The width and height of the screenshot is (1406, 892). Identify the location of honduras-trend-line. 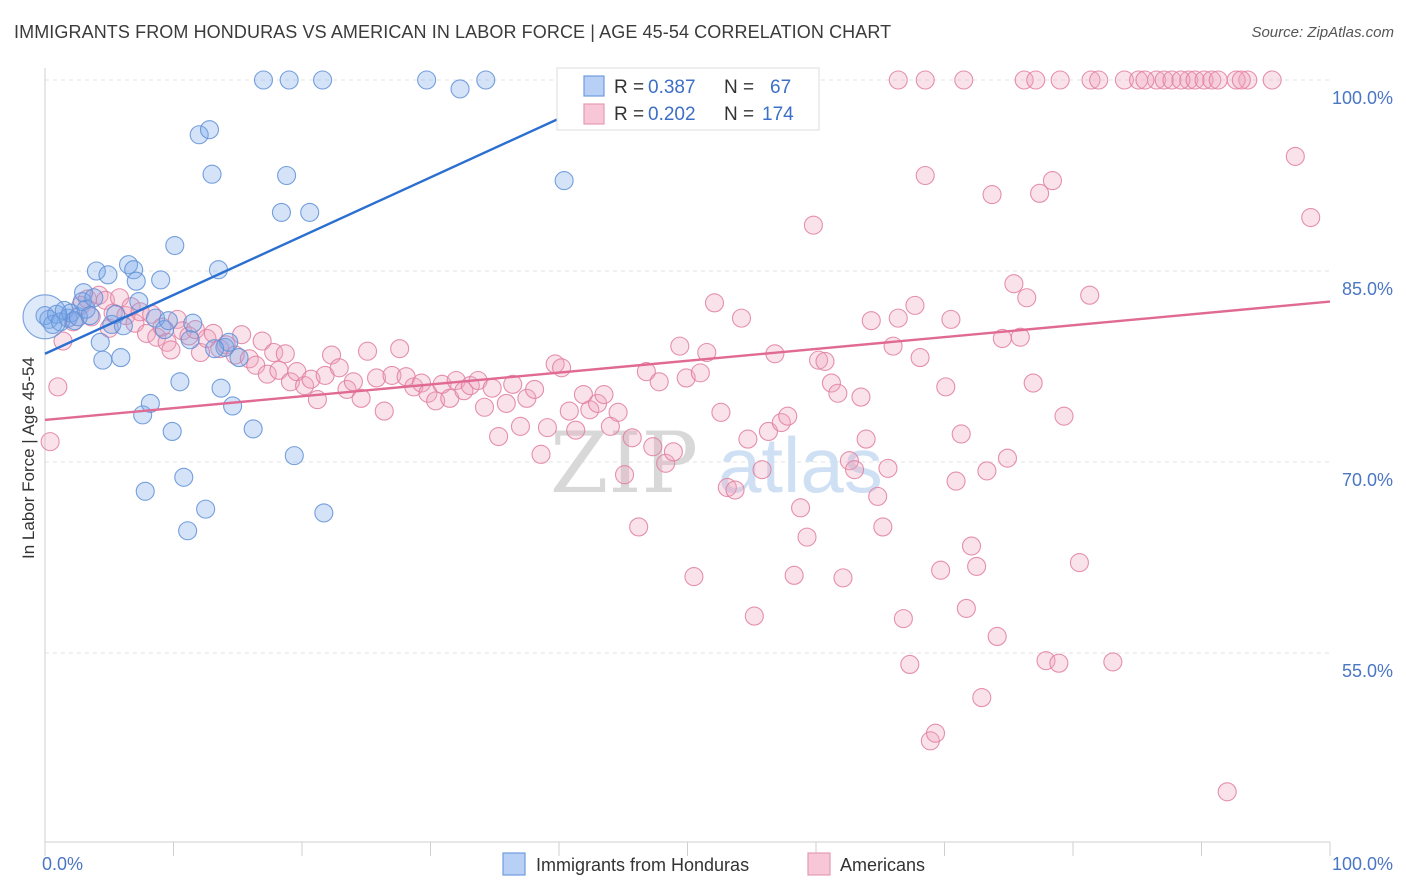
(347, 215).